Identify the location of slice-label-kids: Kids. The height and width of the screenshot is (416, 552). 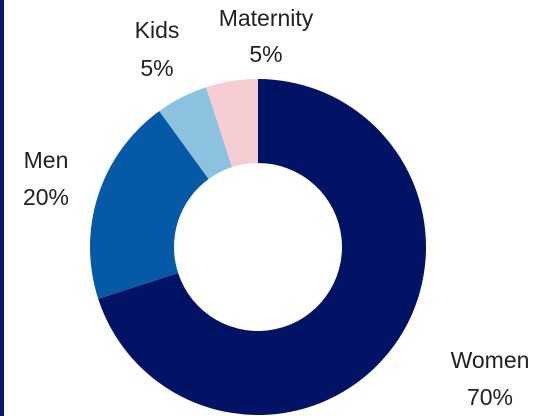
(157, 30).